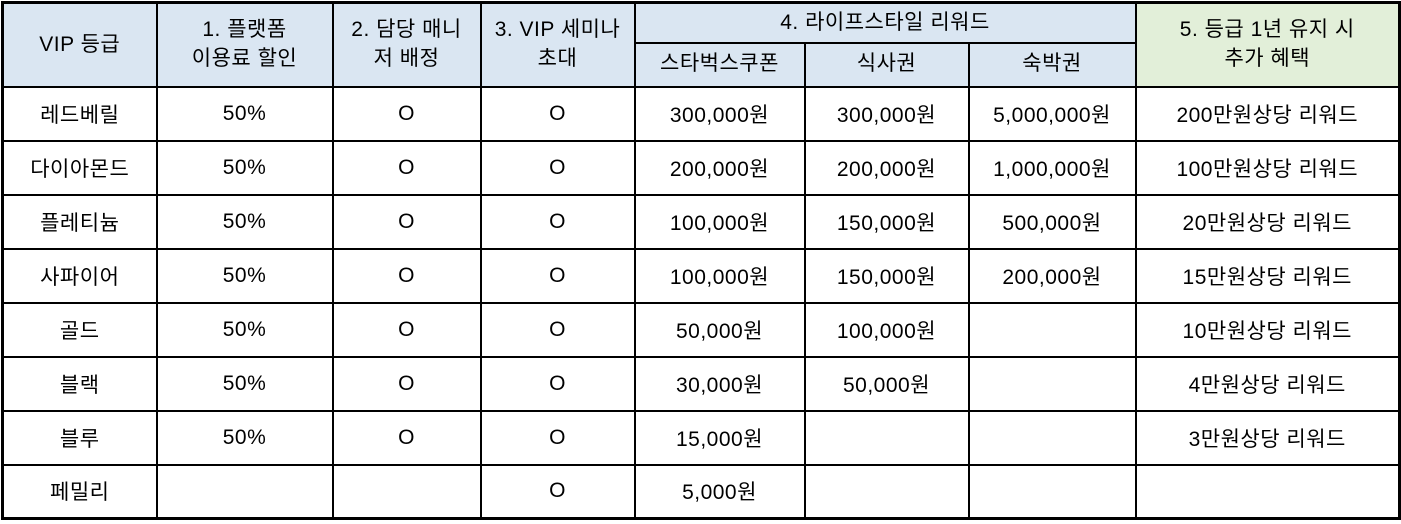 The height and width of the screenshot is (524, 1401). I want to click on bonus-cell: 10만원상당 리워드, so click(1267, 329).